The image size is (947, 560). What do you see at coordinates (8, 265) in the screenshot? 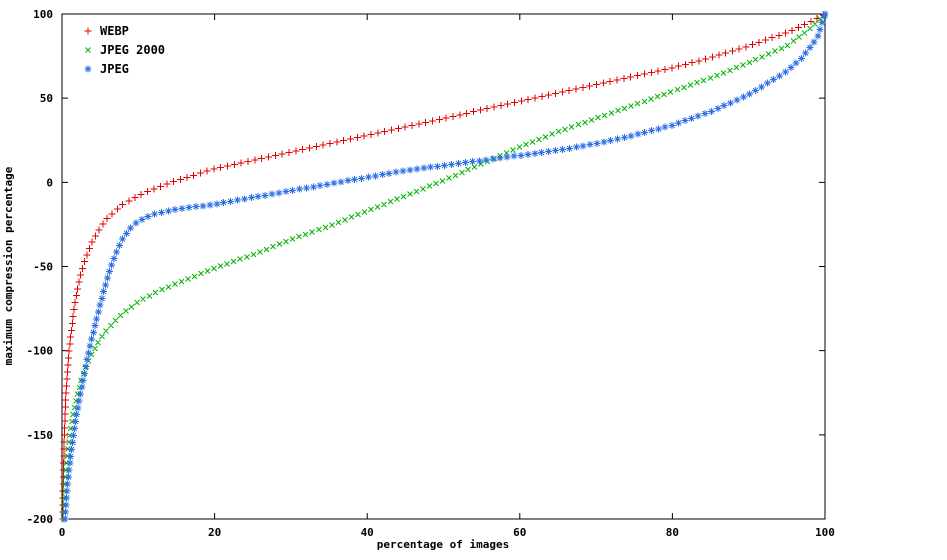
I see `y-axis-label: maximum compression percentage` at bounding box center [8, 265].